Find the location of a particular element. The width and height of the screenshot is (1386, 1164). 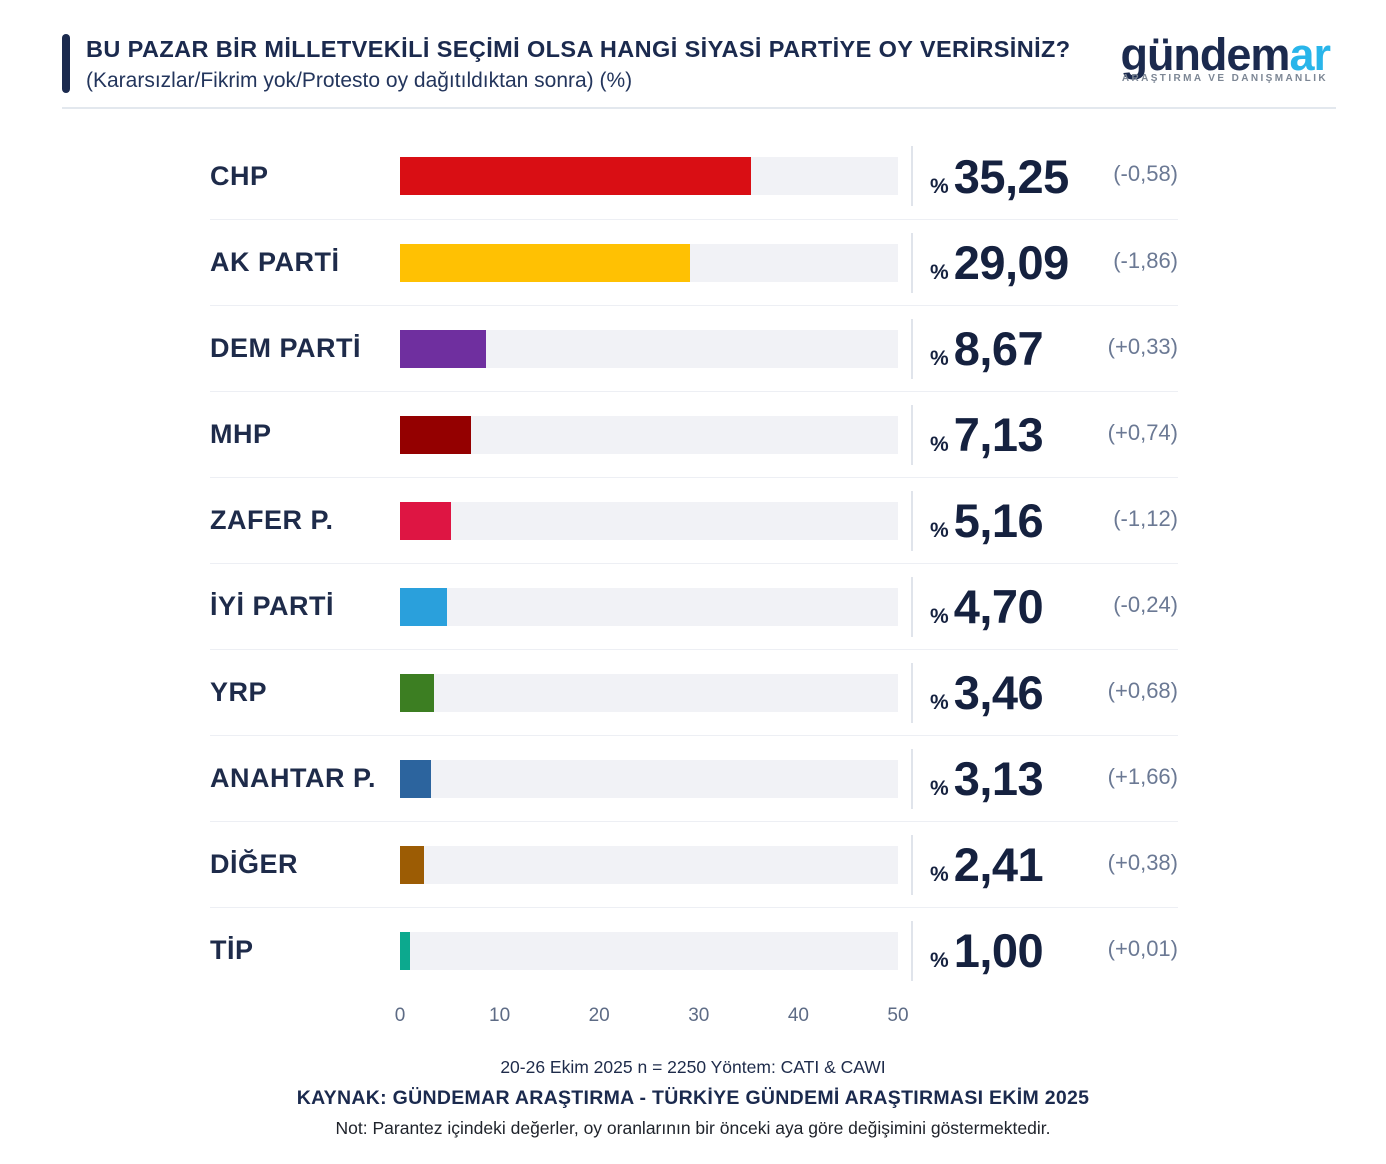

logo-wordmark: gündemar is located at coordinates (1225, 54).